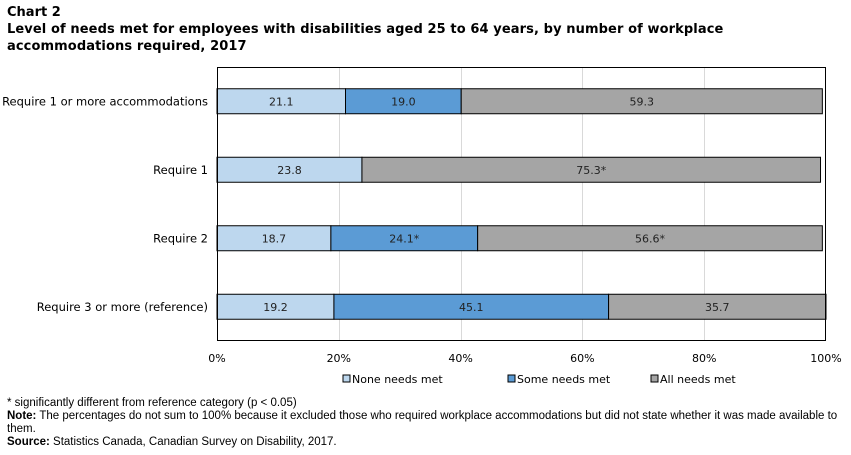  I want to click on data-label: 45.1, so click(471, 307).